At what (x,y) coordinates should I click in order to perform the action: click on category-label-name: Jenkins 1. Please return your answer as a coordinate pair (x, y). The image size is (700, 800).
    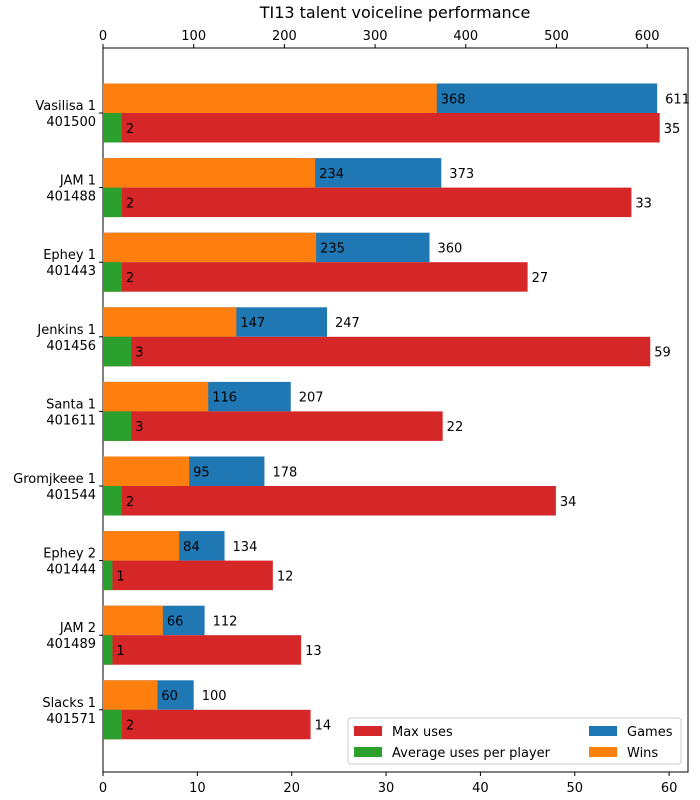
    Looking at the image, I should click on (66, 330).